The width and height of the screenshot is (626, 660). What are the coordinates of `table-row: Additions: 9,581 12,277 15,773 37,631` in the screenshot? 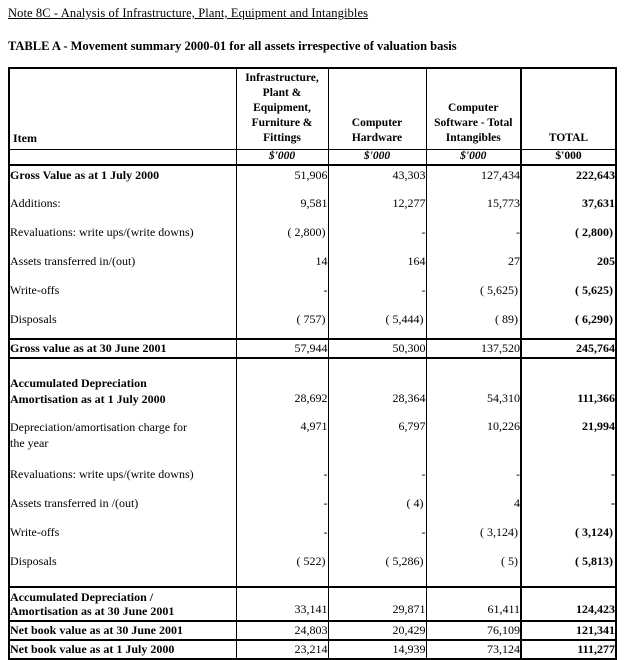 It's located at (312, 208).